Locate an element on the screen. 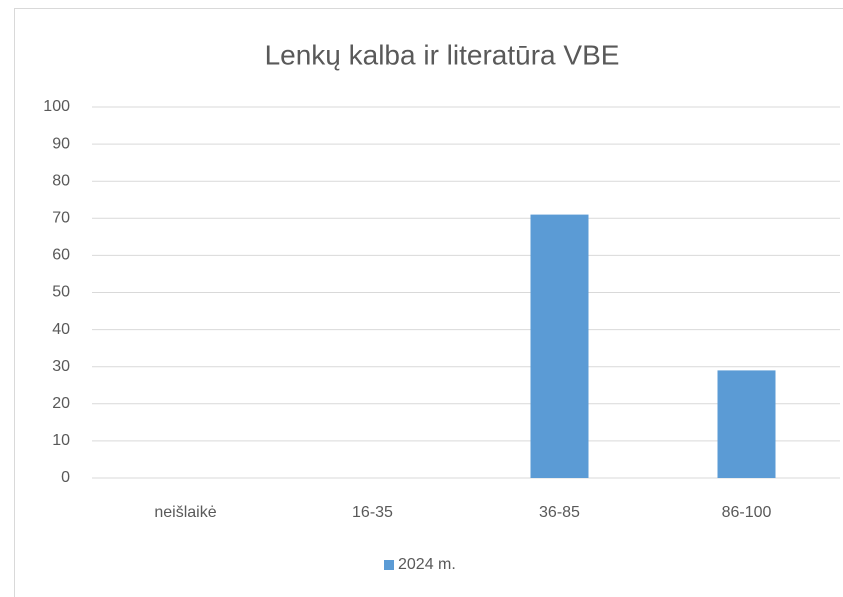  y-tick-label: 60 is located at coordinates (61, 255).